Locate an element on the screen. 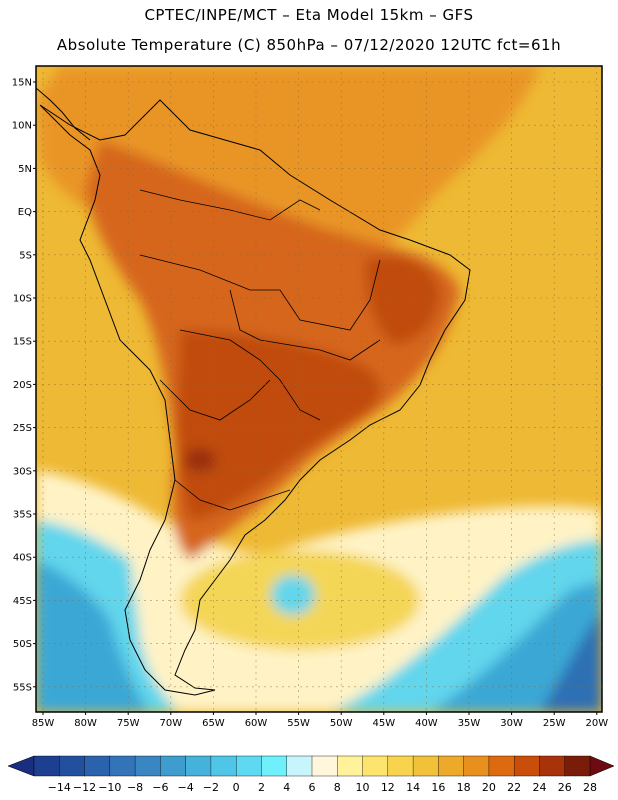  cold-eddy-region is located at coordinates (293, 595).